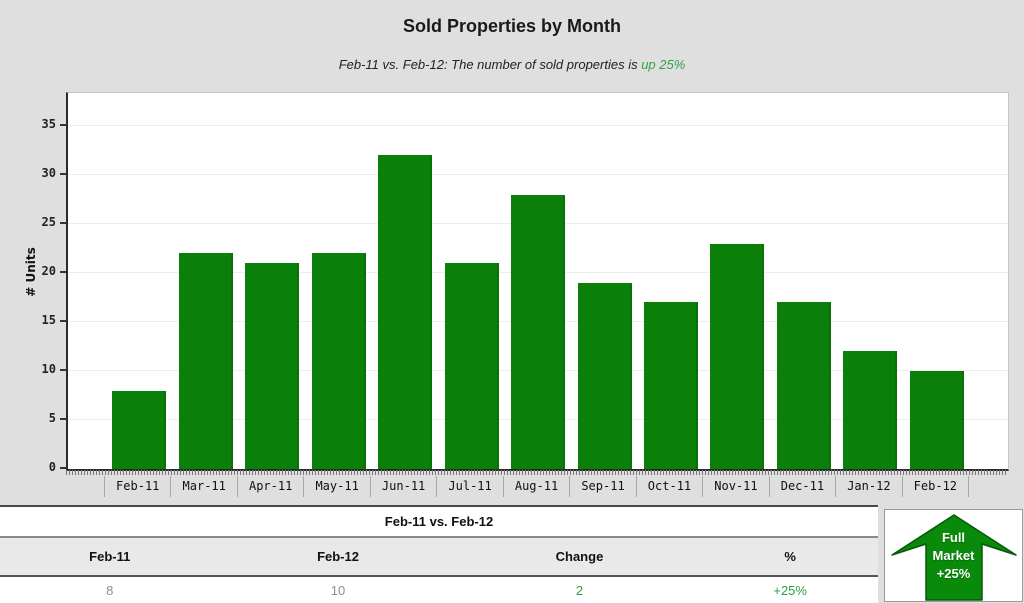 Image resolution: width=1024 pixels, height=603 pixels. What do you see at coordinates (953, 537) in the screenshot?
I see `arrow-label-line1: Full` at bounding box center [953, 537].